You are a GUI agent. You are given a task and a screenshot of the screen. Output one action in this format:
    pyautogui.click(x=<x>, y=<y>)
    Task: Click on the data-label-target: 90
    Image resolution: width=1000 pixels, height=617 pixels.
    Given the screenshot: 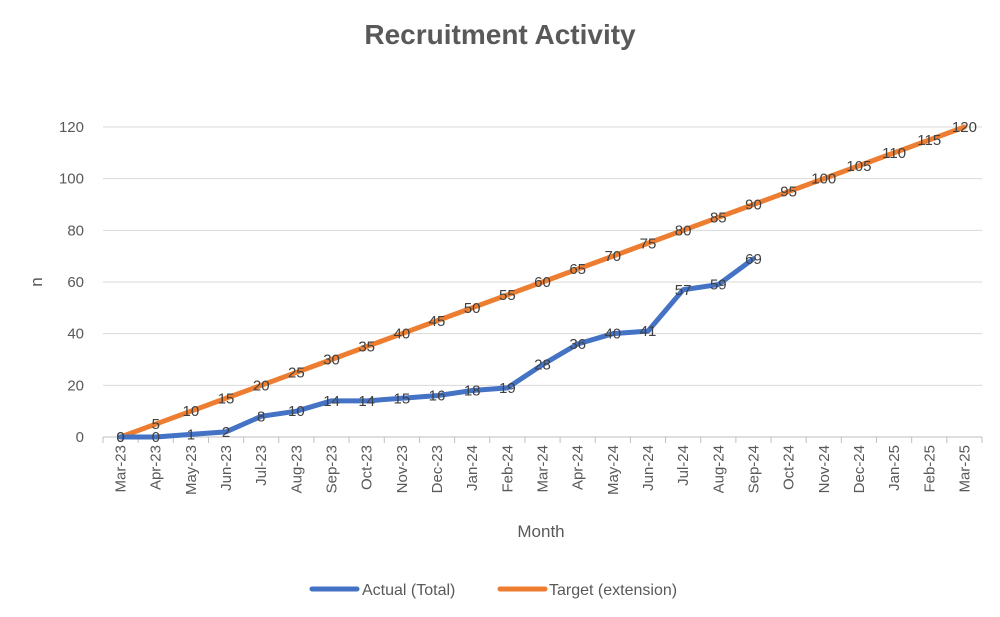 What is the action you would take?
    pyautogui.click(x=753, y=205)
    